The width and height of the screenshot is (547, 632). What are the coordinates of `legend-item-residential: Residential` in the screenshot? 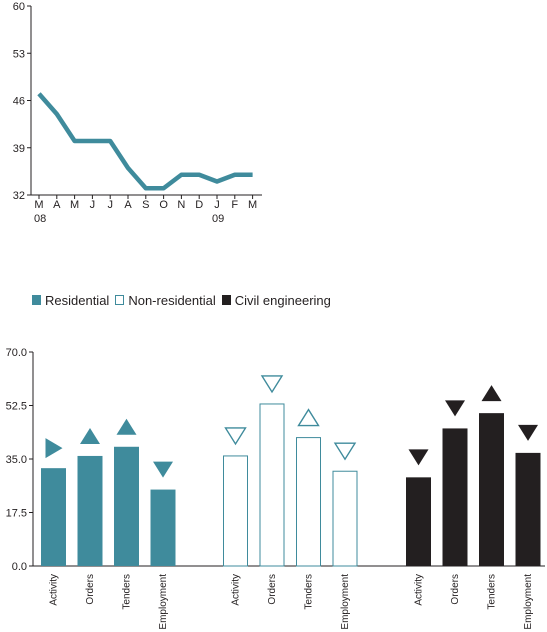 It's located at (70, 300).